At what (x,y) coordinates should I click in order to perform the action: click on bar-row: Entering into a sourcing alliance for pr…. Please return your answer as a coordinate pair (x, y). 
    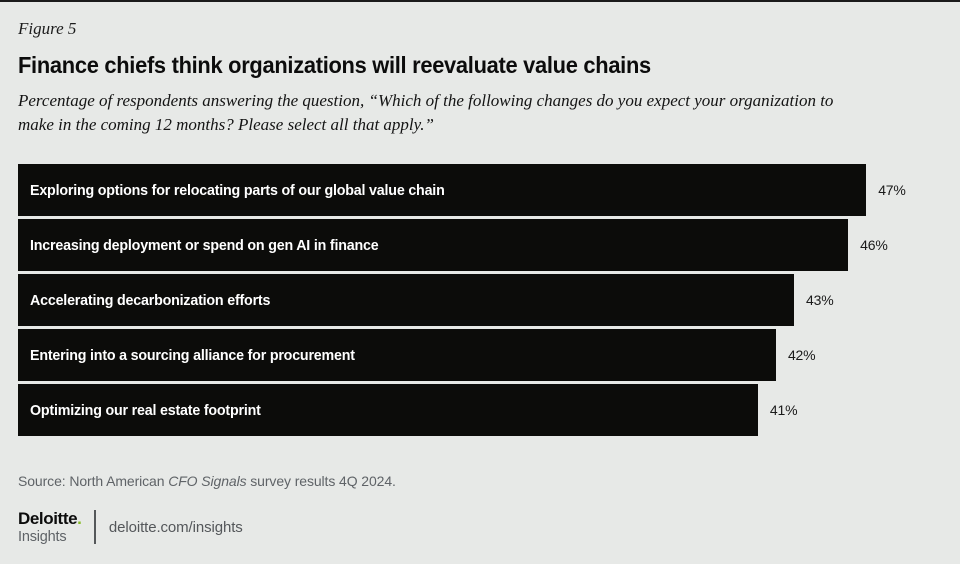
    Looking at the image, I should click on (480, 355).